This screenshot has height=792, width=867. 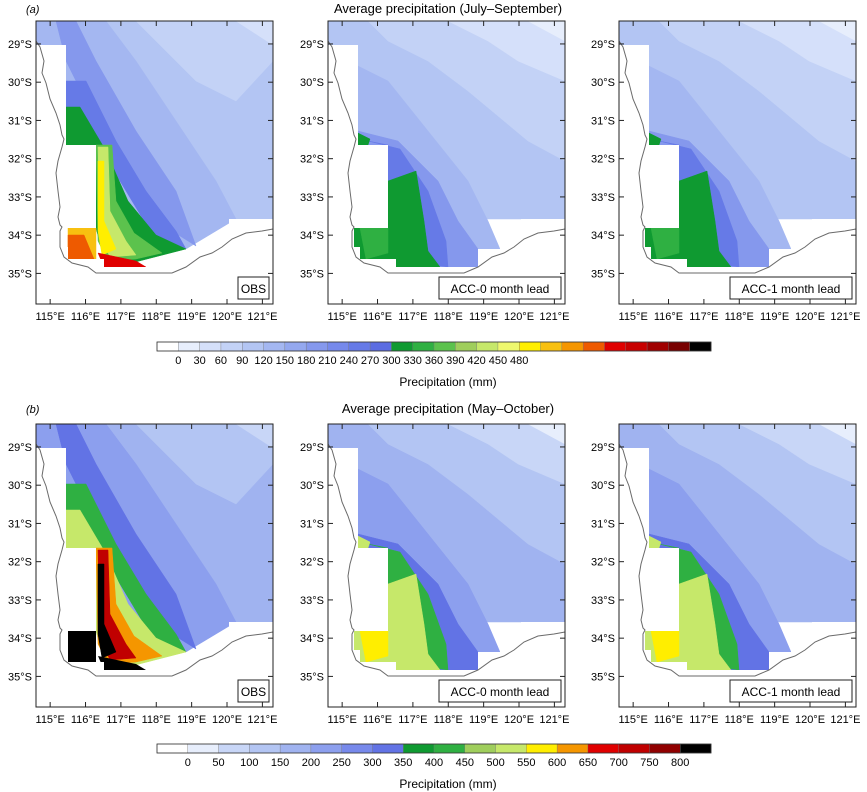 What do you see at coordinates (448, 317) in the screenshot?
I see `x-tick-label: 118°E` at bounding box center [448, 317].